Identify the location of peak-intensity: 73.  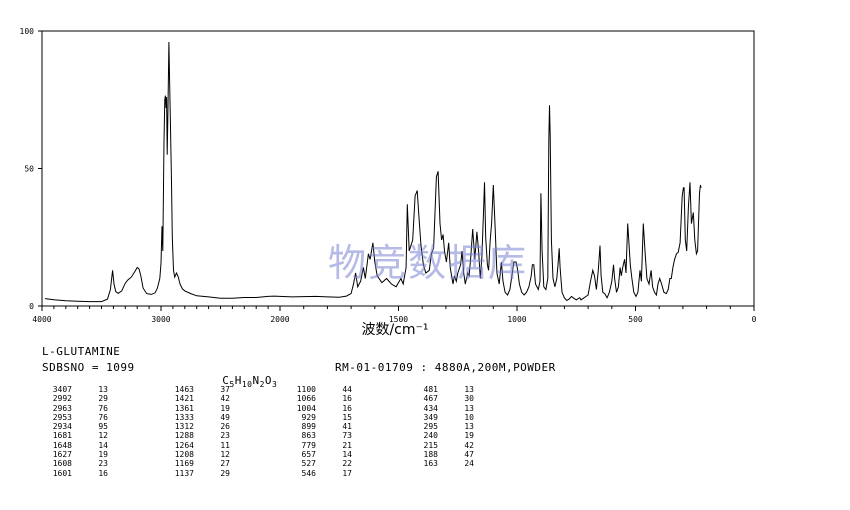
(347, 436).